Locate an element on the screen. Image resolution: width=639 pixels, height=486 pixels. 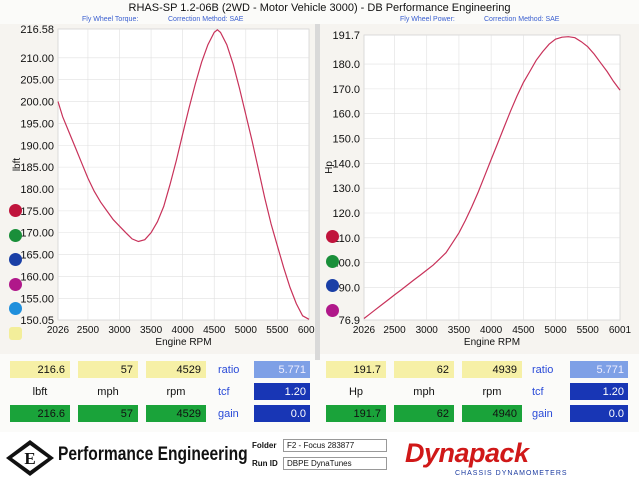
dynapack-tagline: CHASSIS DYNAMOMETERS is located at coordinates (511, 473).